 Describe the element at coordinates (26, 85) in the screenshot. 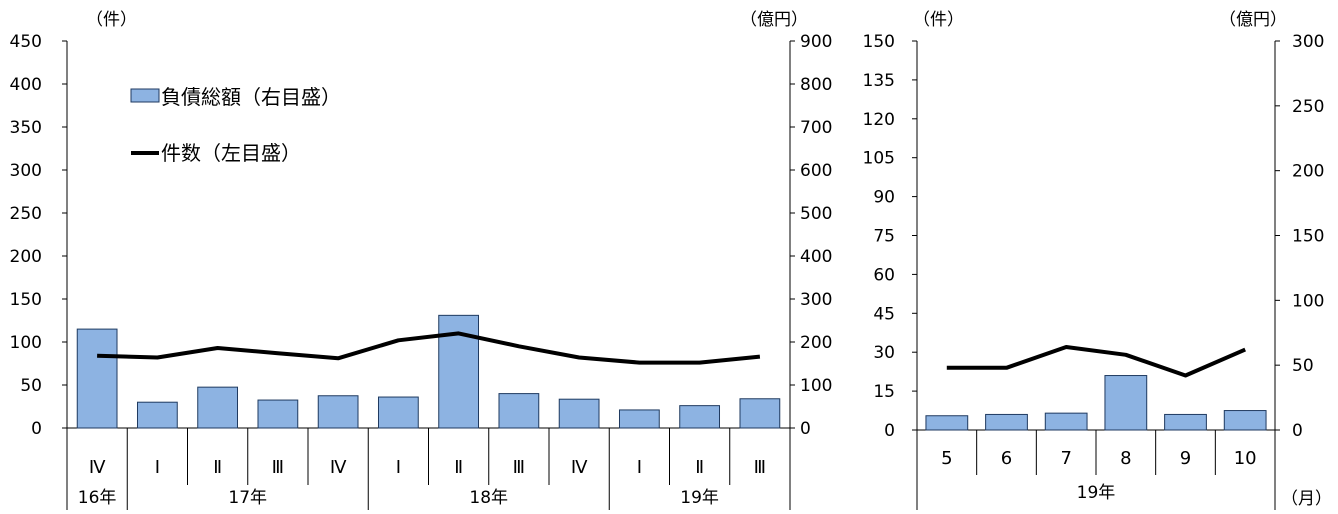

I see `left-tick-label: 400` at that location.